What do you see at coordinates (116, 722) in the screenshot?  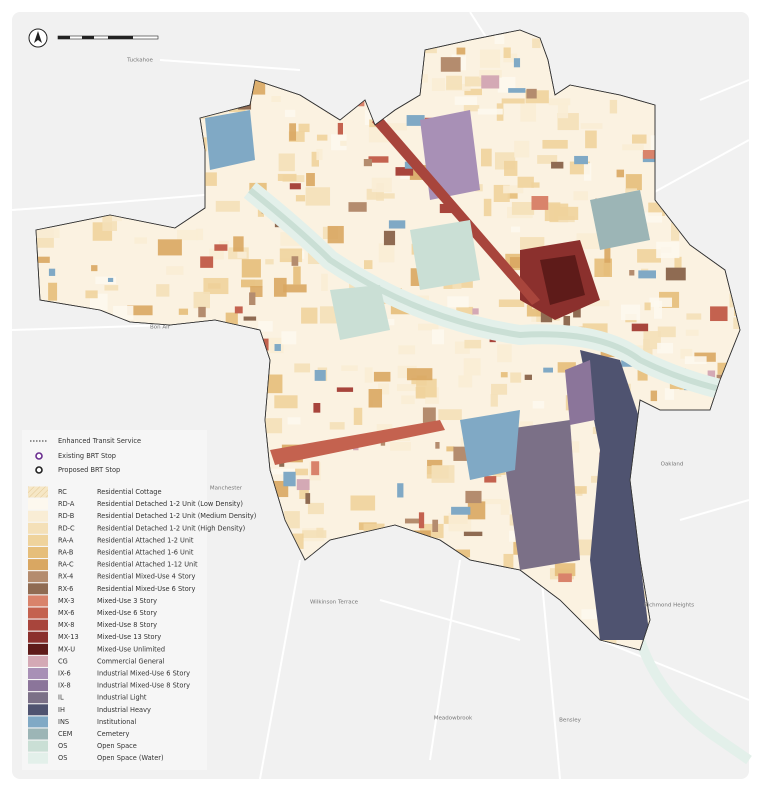 I see `legend-label: Institutional` at bounding box center [116, 722].